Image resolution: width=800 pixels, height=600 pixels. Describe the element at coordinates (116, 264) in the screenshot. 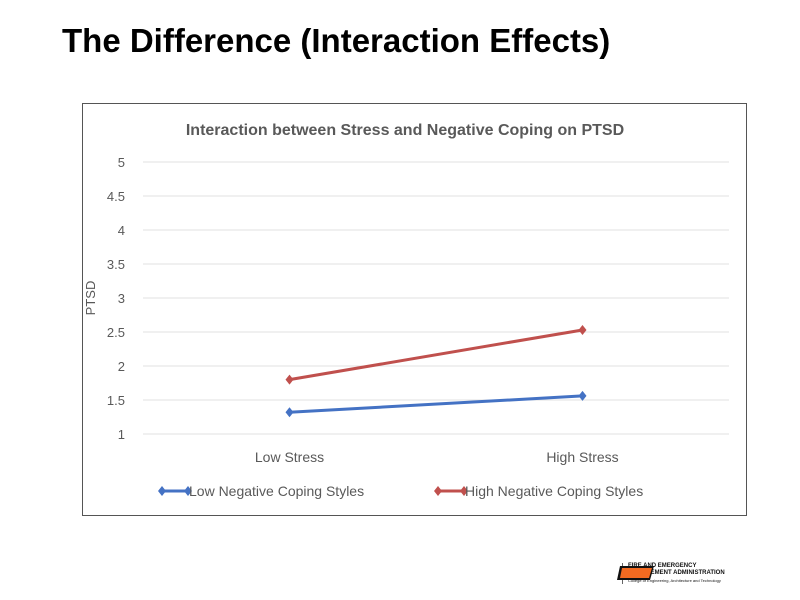

I see `y-tick-label: 3.5` at that location.